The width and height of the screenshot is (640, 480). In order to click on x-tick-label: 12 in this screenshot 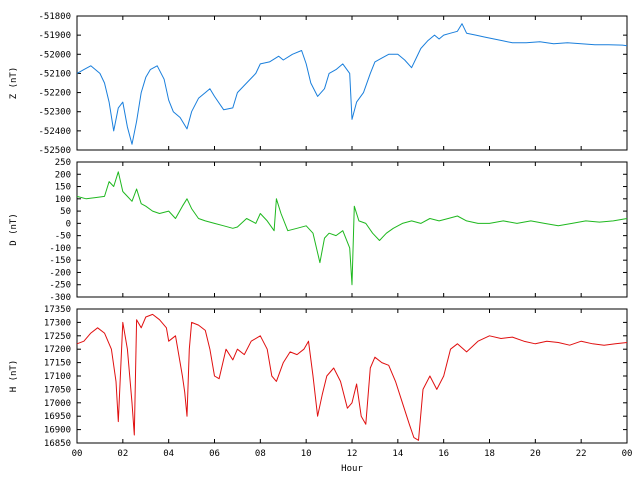, I will do `click(352, 454)`.